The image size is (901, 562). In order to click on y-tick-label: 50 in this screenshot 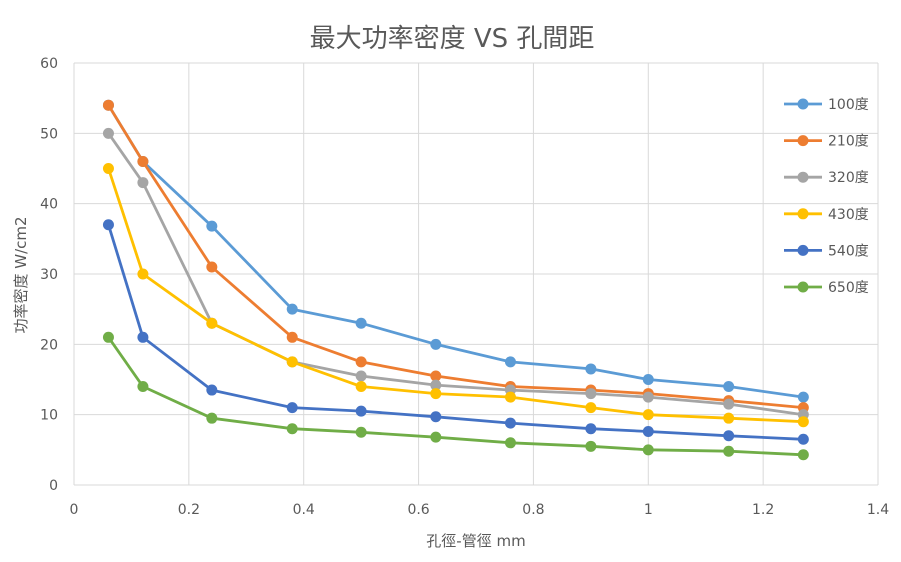, I will do `click(49, 134)`.